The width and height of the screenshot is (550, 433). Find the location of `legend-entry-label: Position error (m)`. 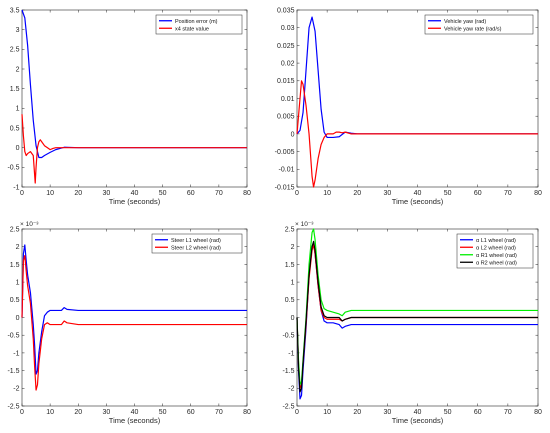

legend-entry-label: Position error (m) is located at coordinates (196, 22).